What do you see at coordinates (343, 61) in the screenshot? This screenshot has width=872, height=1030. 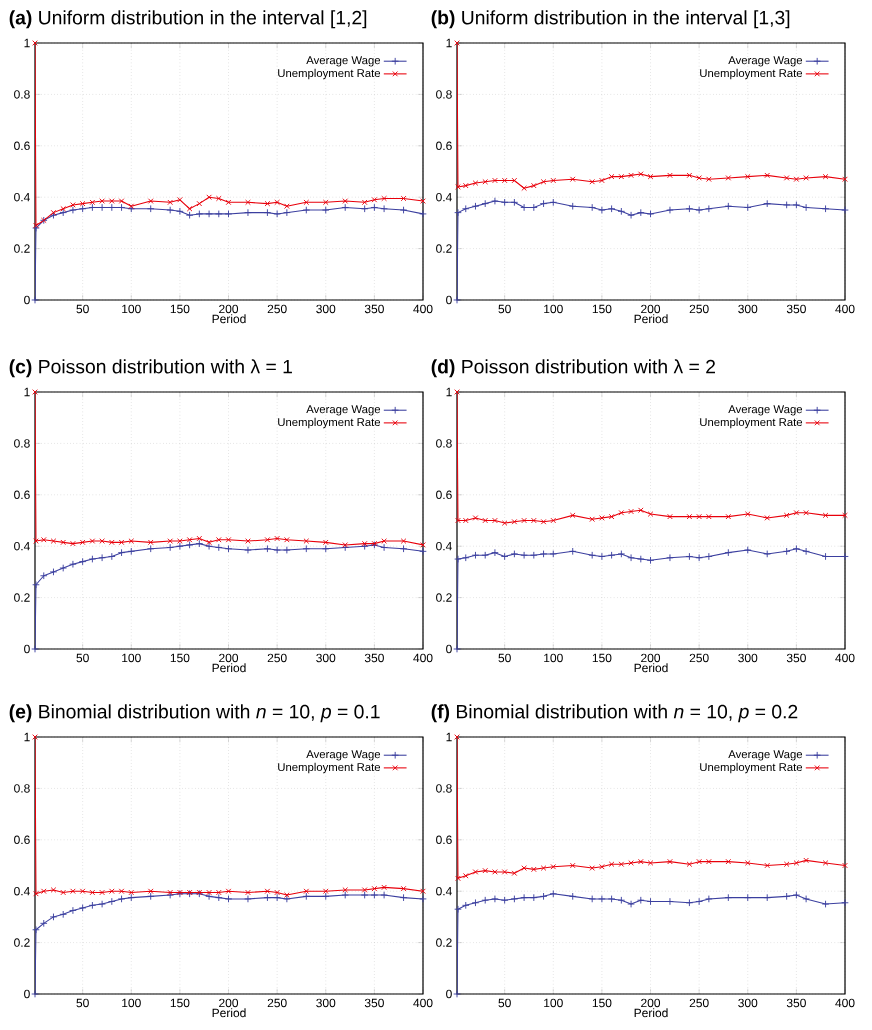 I see `legend-label: Average Wage` at bounding box center [343, 61].